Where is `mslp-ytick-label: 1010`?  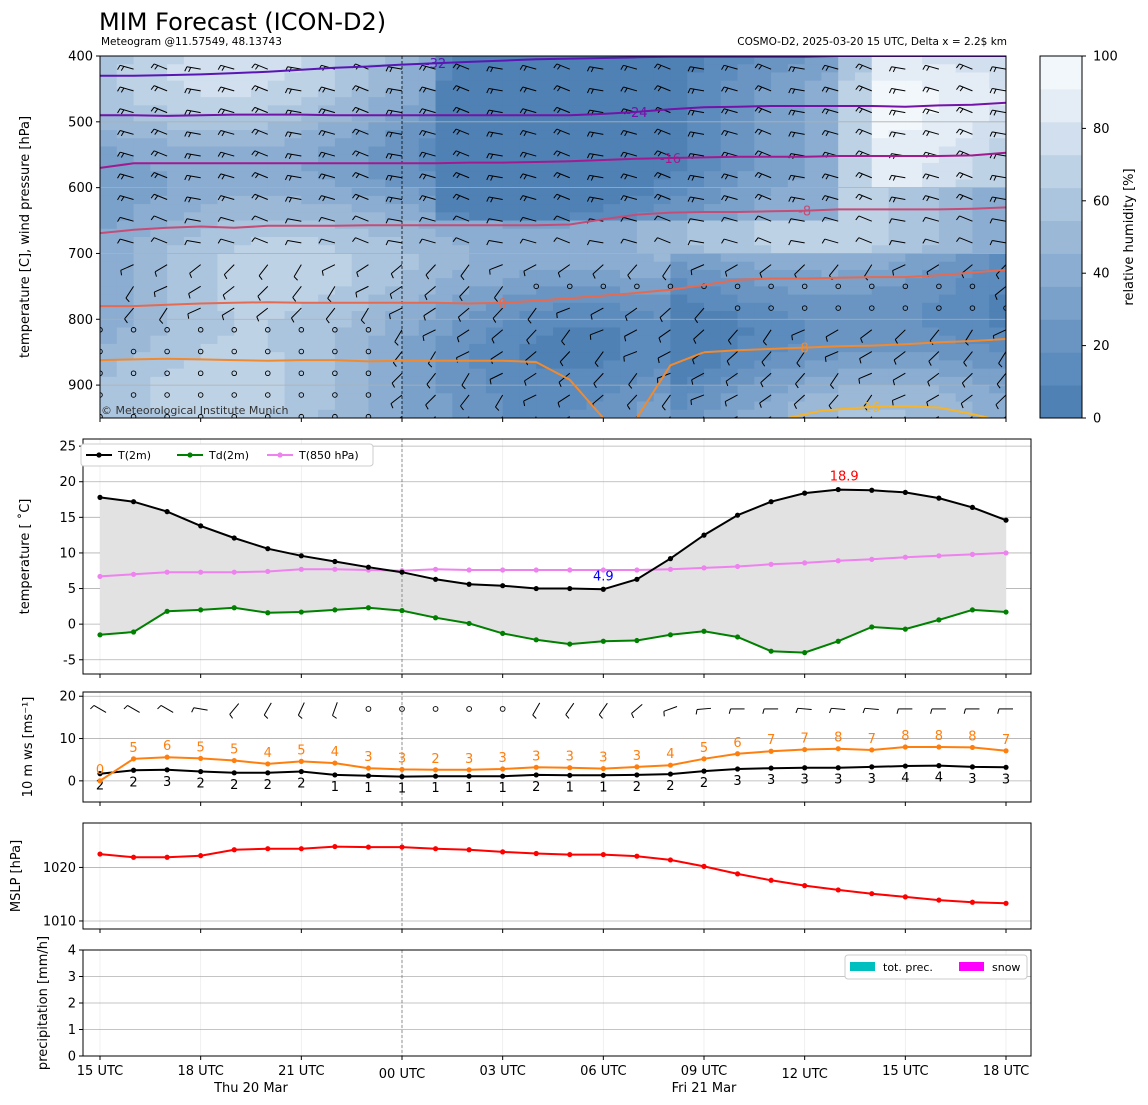 mslp-ytick-label: 1010 is located at coordinates (59, 921).